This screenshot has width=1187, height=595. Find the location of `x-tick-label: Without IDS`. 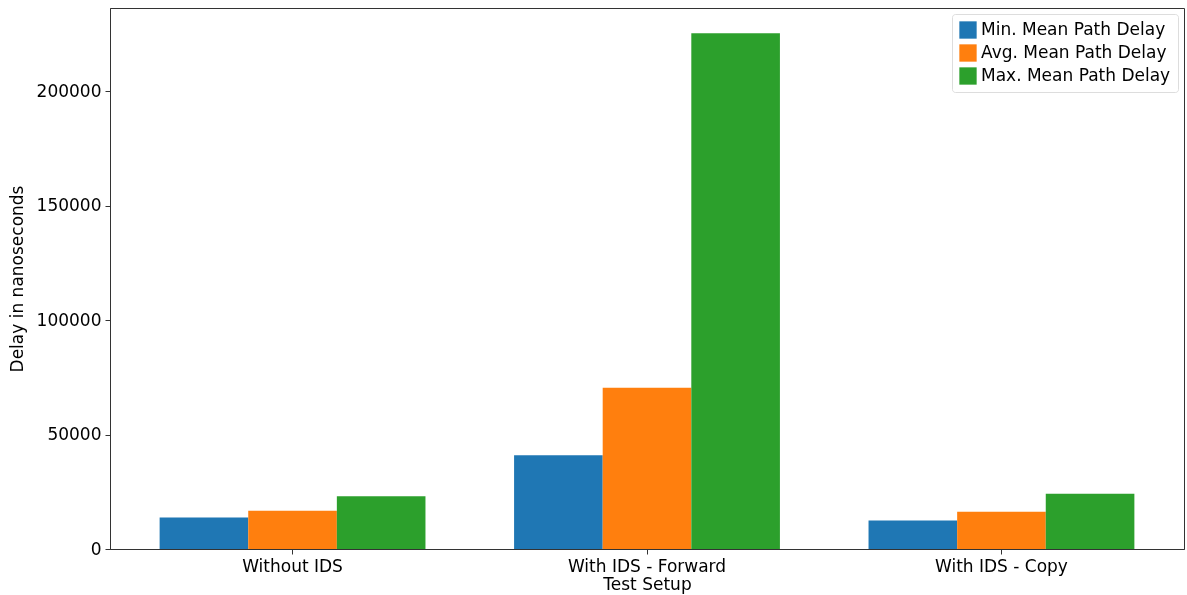

x-tick-label: Without IDS is located at coordinates (292, 565).